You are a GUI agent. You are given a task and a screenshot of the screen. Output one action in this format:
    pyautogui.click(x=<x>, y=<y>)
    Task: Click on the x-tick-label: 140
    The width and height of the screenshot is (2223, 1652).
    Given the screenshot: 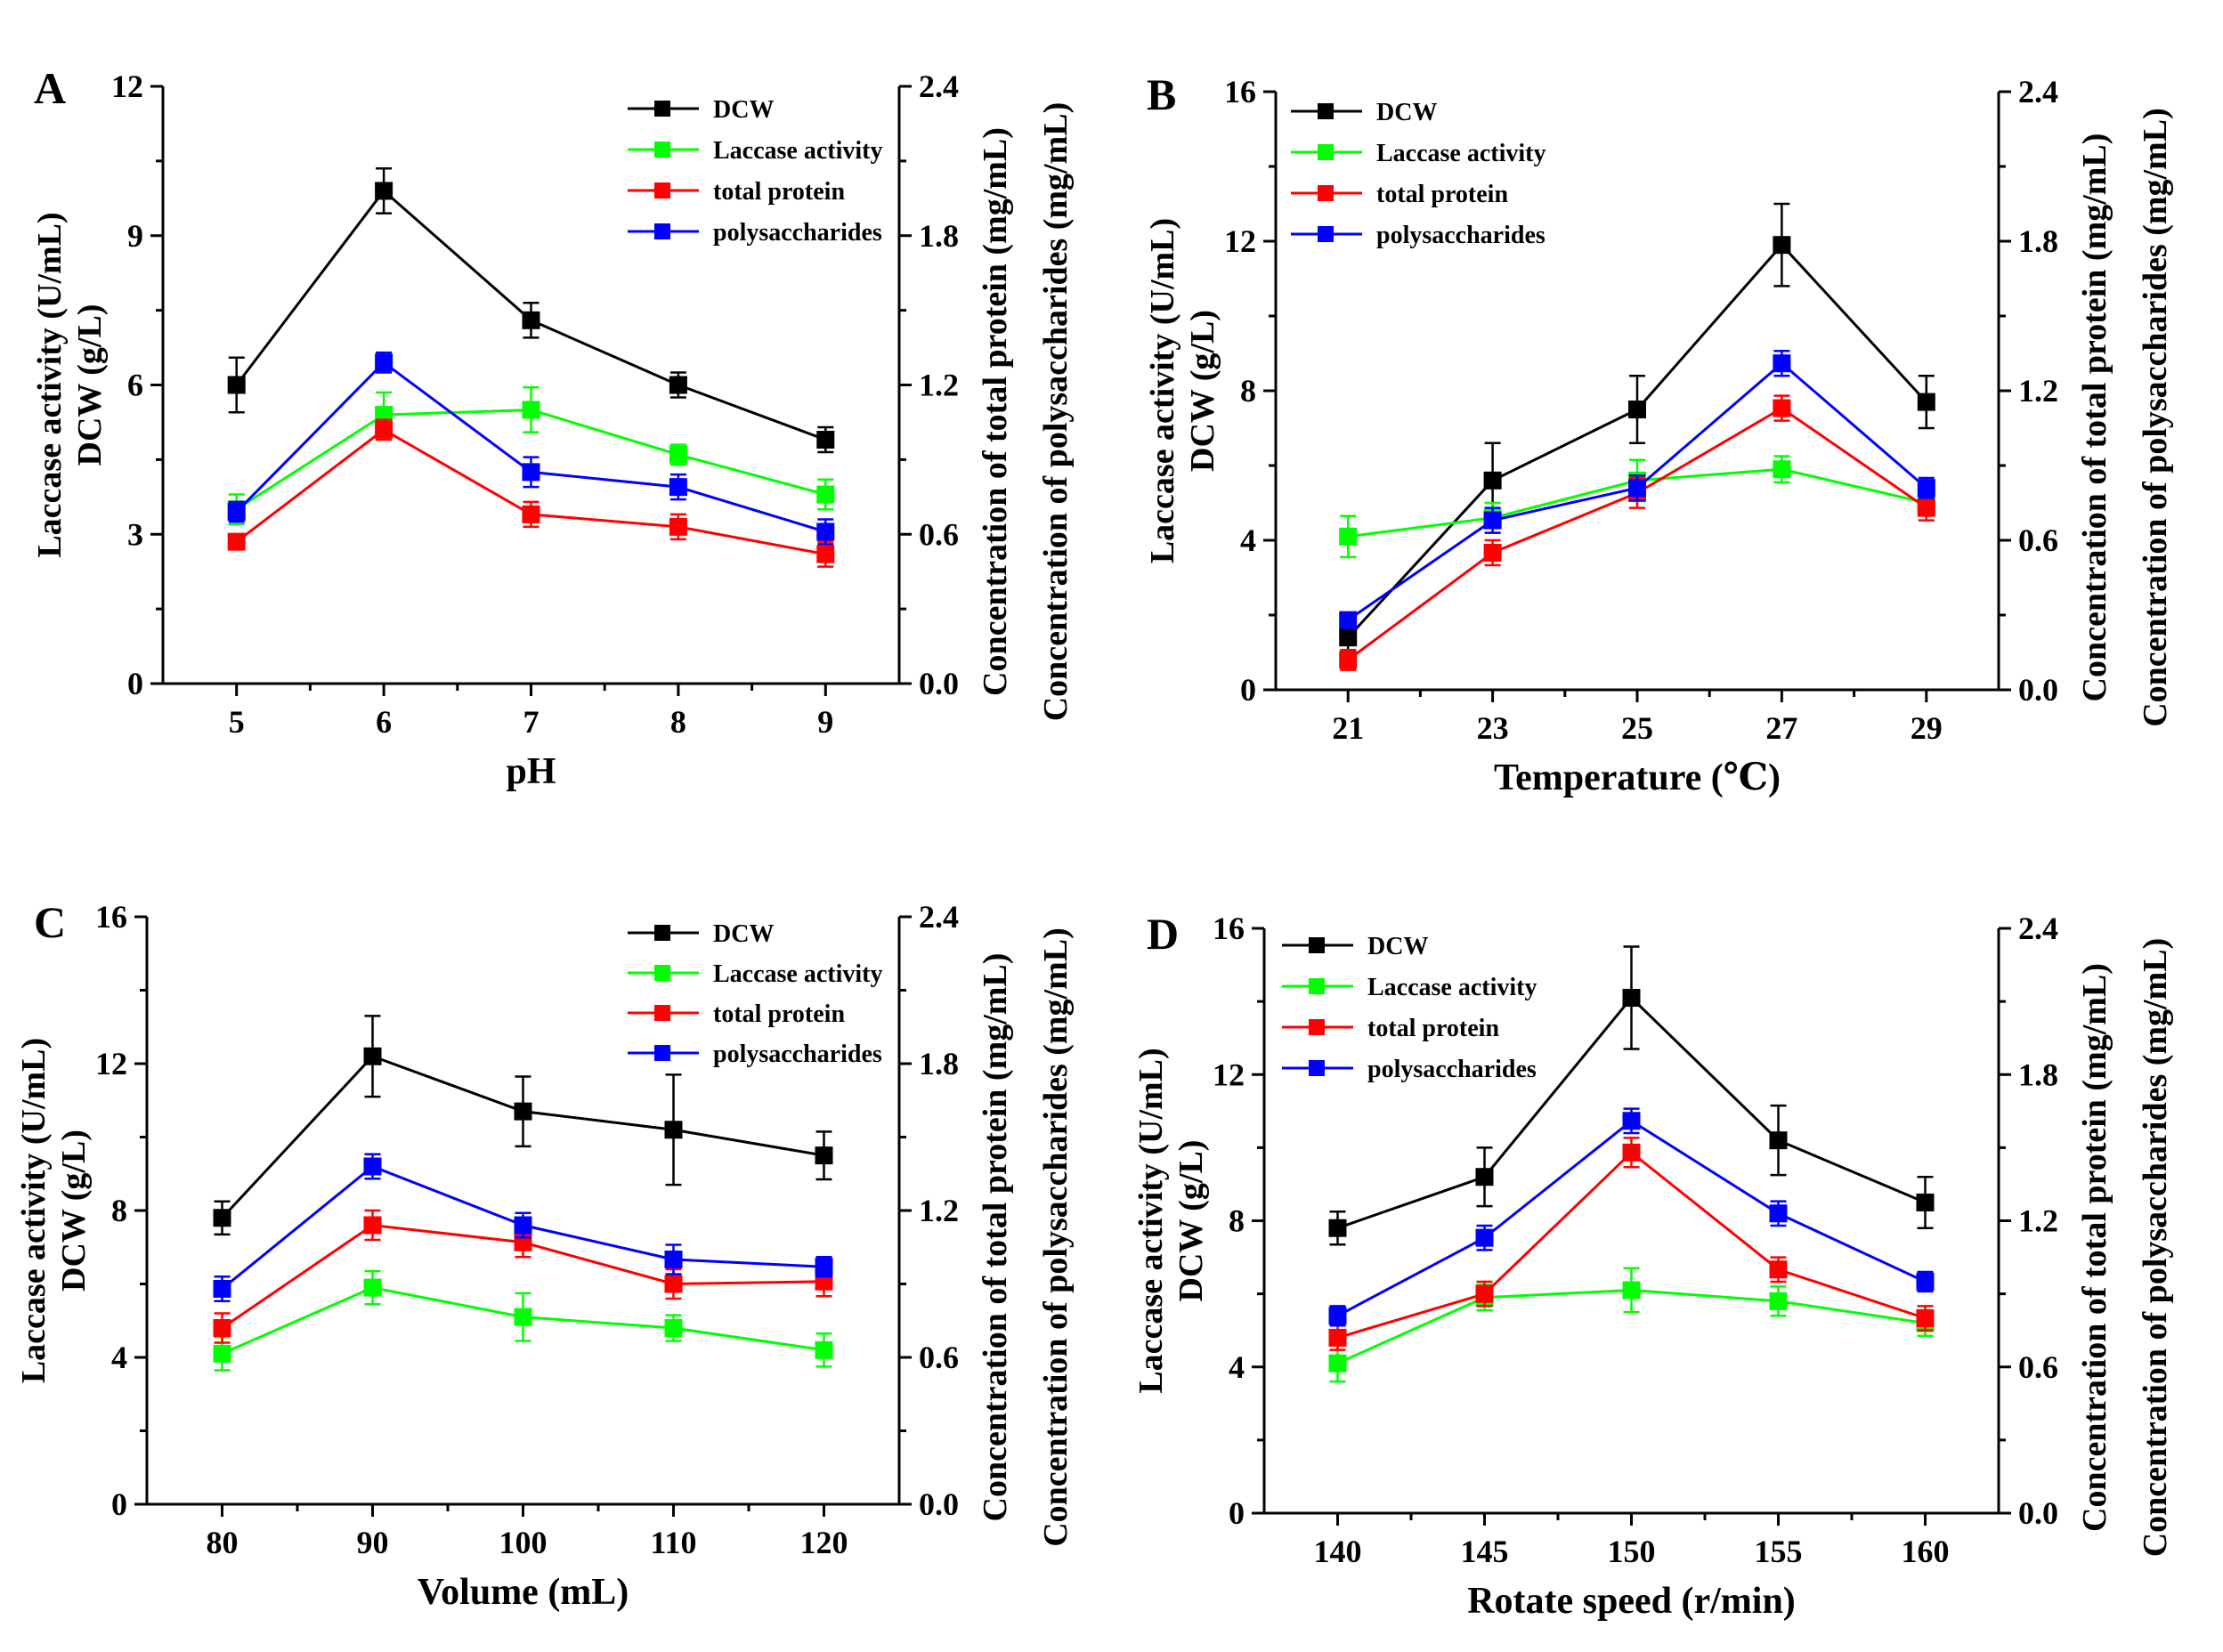 What is the action you would take?
    pyautogui.click(x=1338, y=1551)
    